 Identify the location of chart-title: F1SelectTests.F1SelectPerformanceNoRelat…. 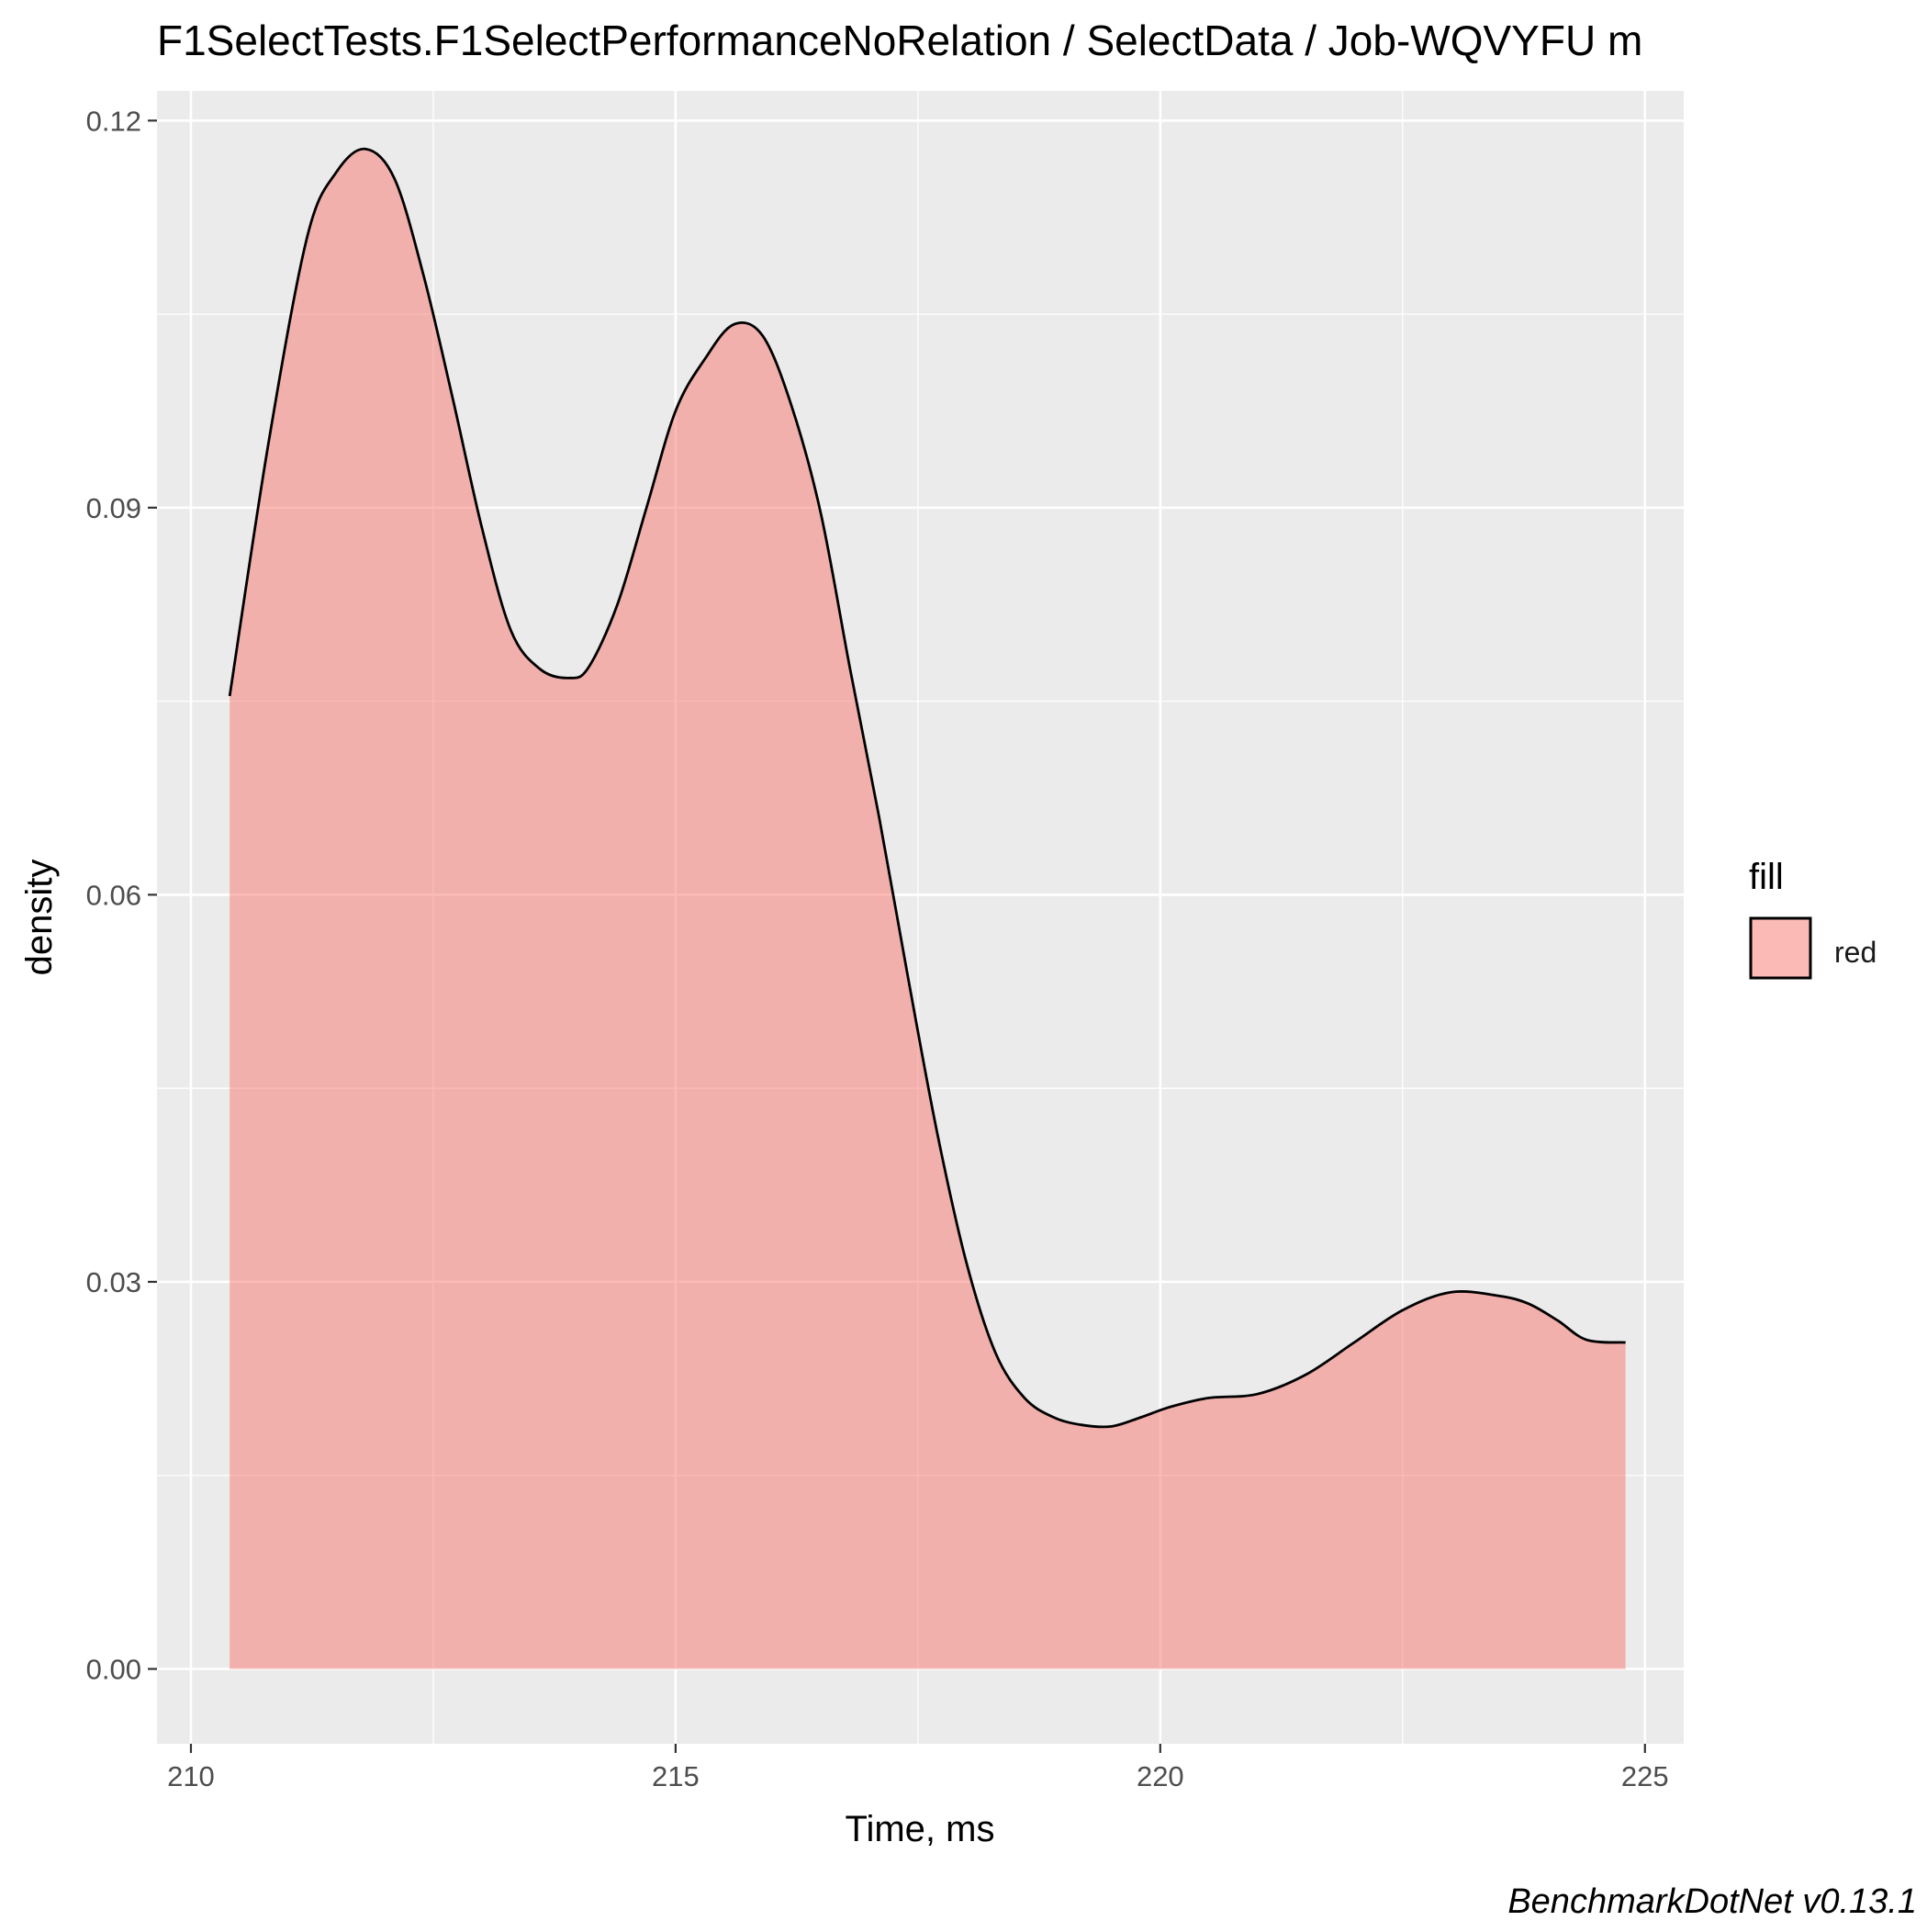
(900, 40).